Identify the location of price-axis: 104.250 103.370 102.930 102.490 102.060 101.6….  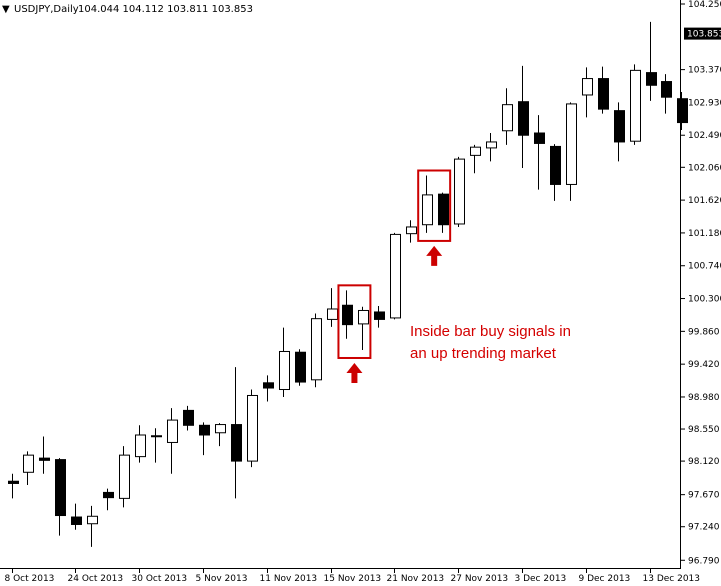
(701, 283).